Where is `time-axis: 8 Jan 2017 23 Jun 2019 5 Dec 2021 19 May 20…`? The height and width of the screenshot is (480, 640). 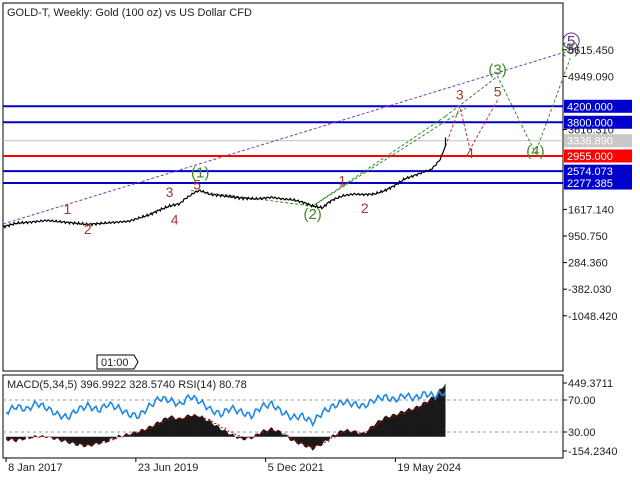 time-axis: 8 Jan 2017 23 Jun 2019 5 Dec 2021 19 May 20… is located at coordinates (233, 466).